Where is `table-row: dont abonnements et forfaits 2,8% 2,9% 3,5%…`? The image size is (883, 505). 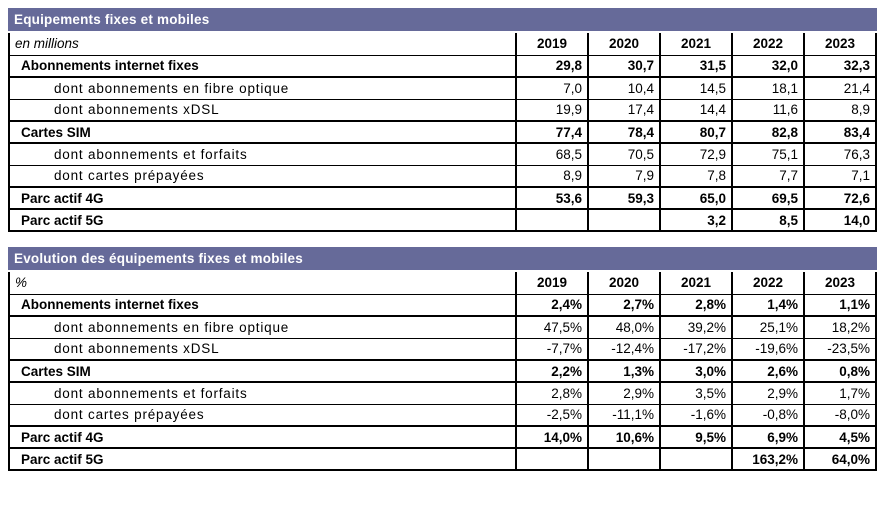 table-row: dont abonnements et forfaits 2,8% 2,9% 3,5%… is located at coordinates (443, 393).